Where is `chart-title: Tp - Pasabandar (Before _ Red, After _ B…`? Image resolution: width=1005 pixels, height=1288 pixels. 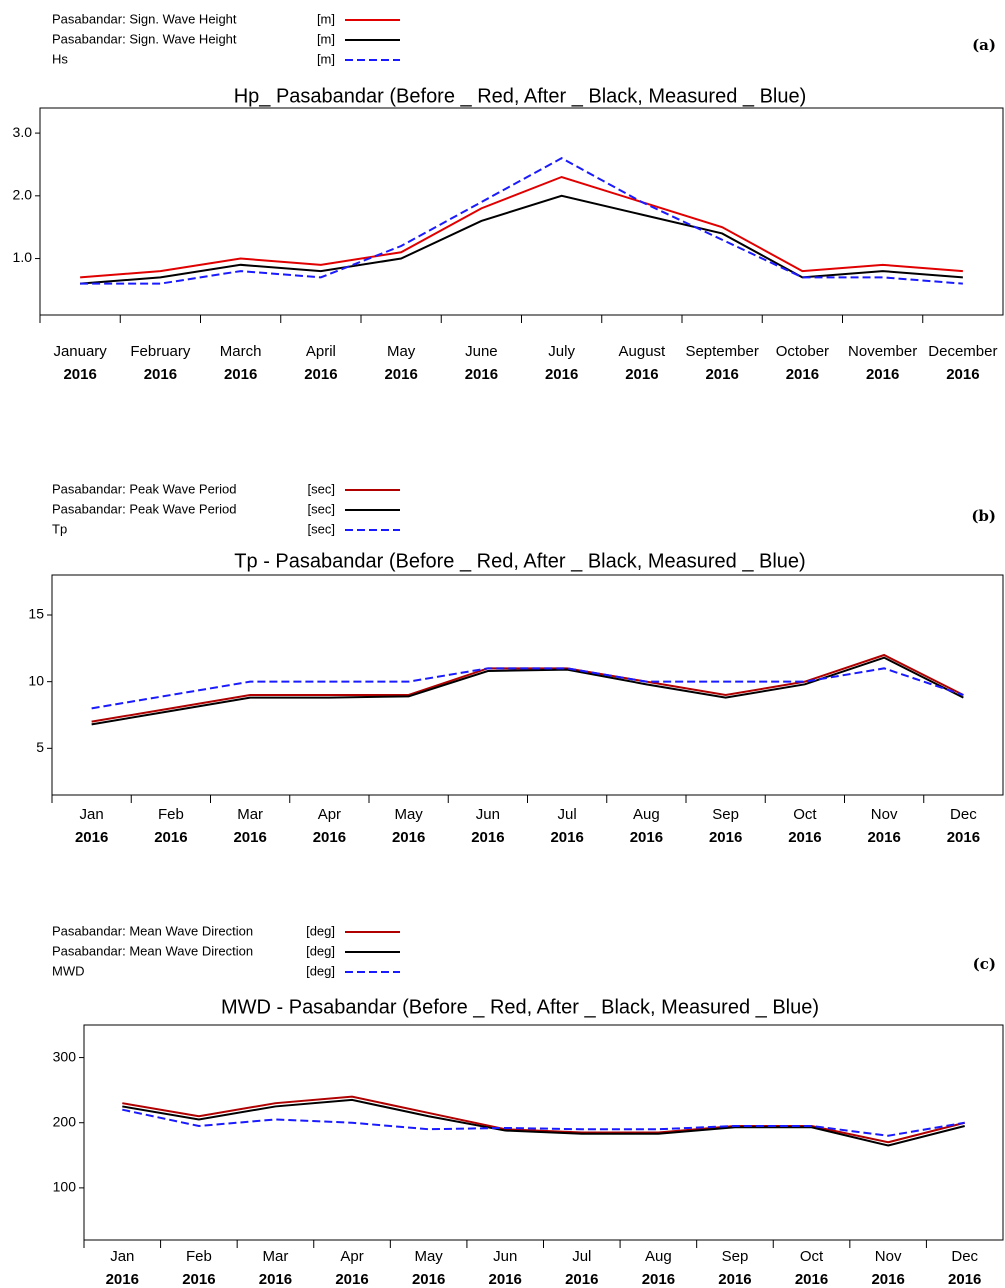 chart-title: Tp - Pasabandar (Before _ Red, After _ B… is located at coordinates (519, 561).